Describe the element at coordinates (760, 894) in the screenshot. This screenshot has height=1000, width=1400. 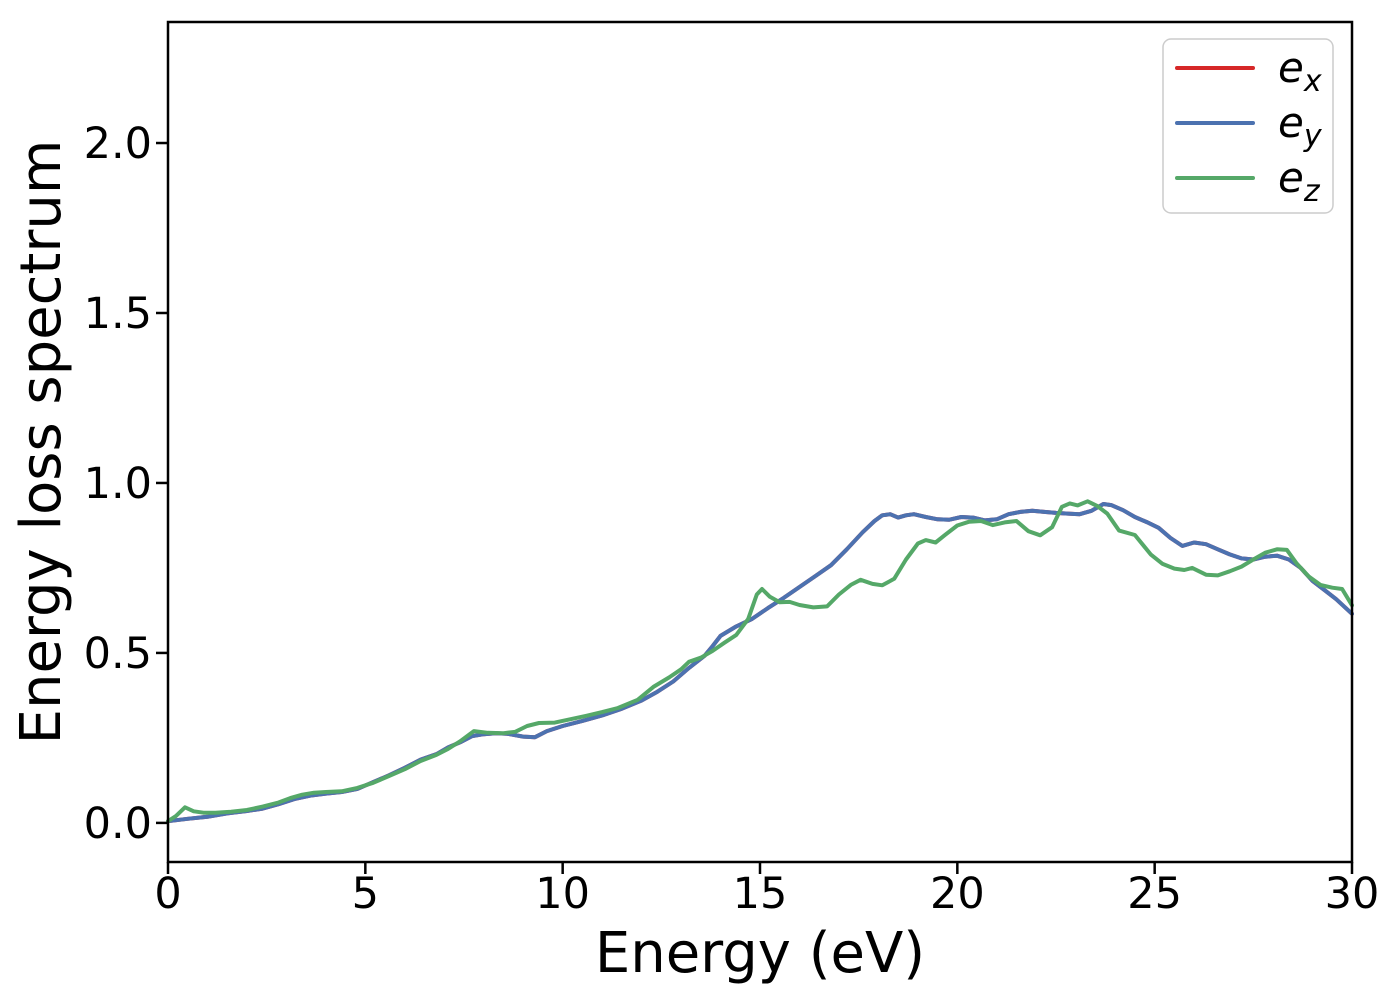
I see `x-tick-label: 15` at that location.